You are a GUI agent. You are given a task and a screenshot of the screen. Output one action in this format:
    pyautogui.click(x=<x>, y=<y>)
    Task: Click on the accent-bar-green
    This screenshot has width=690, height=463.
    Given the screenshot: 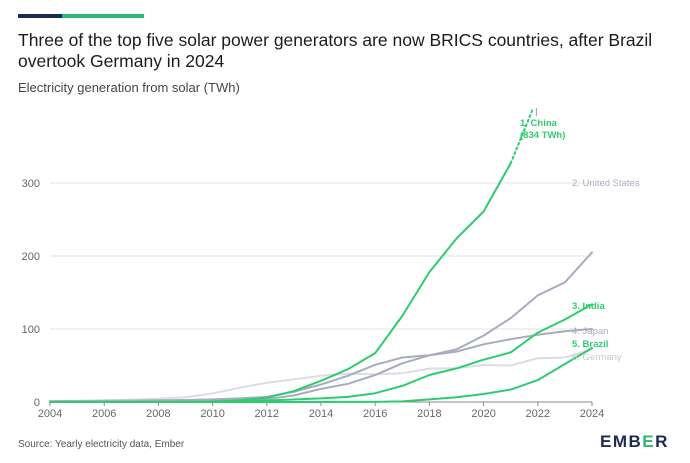 What is the action you would take?
    pyautogui.click(x=103, y=16)
    